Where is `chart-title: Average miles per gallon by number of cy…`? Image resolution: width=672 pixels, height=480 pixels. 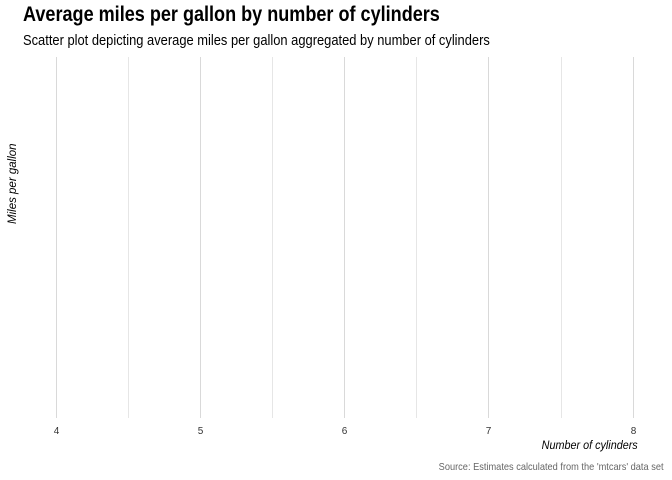
chart-title: Average miles per gallon by number of cy… is located at coordinates (231, 14).